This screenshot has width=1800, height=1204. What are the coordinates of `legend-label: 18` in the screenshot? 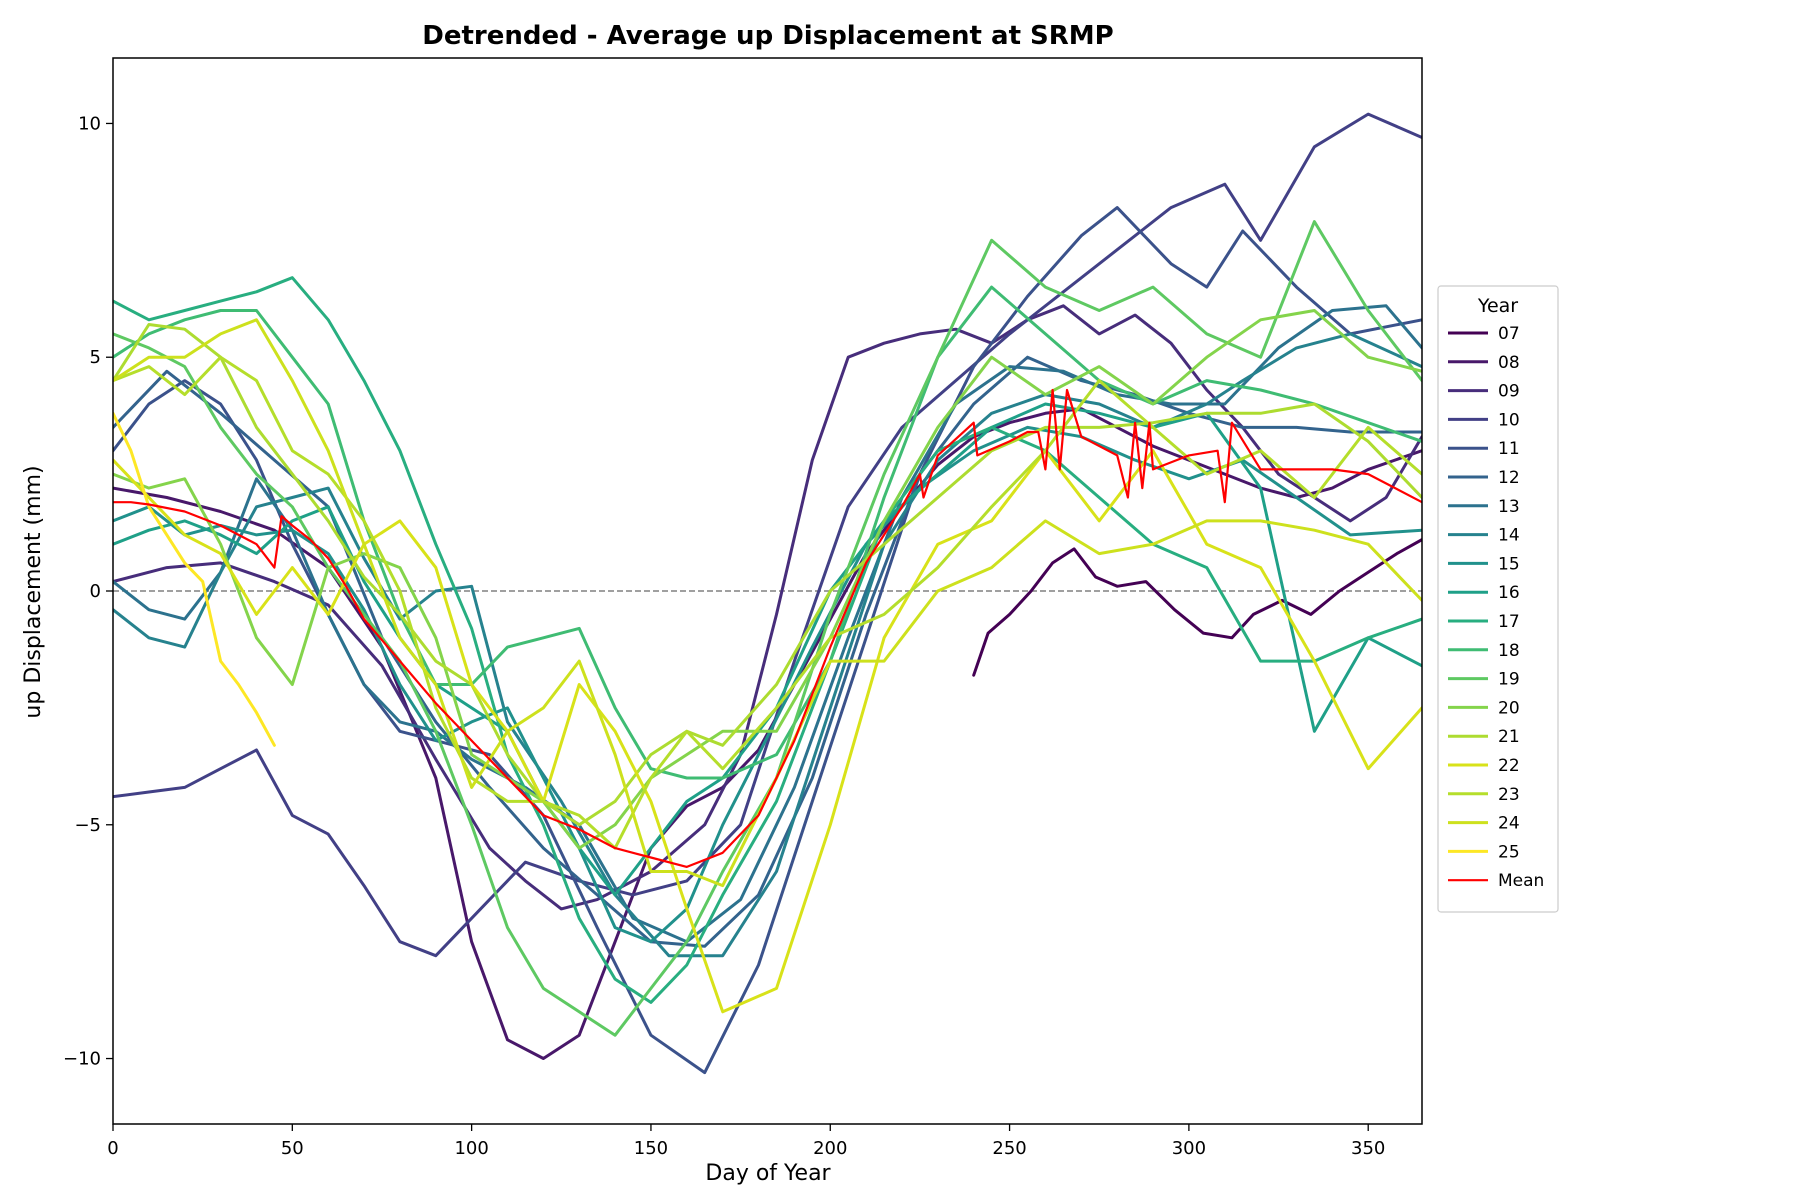 It's located at (1509, 651).